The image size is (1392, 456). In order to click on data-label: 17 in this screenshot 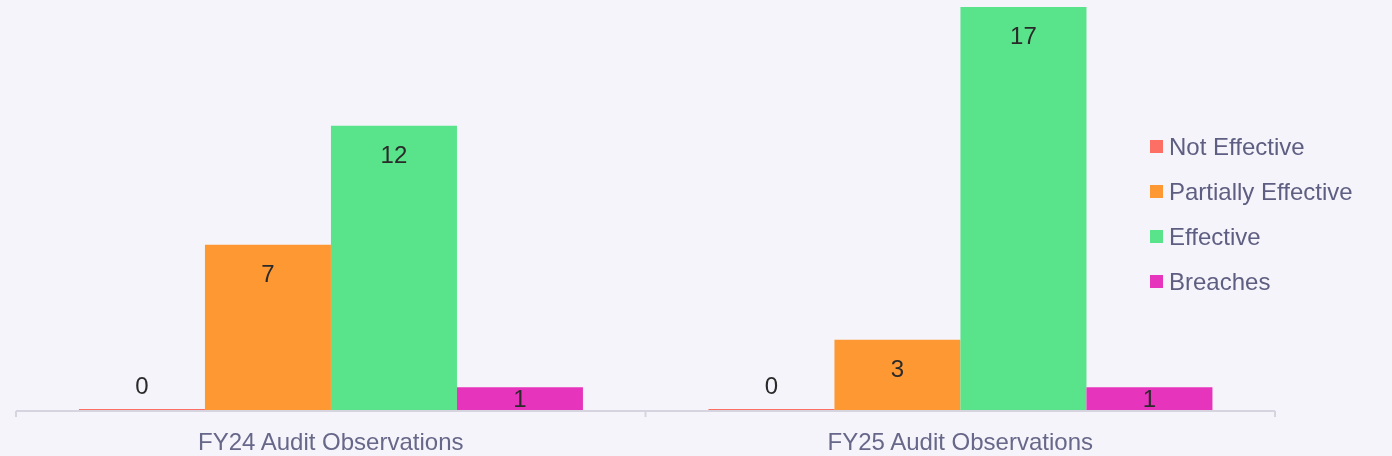, I will do `click(1023, 35)`.